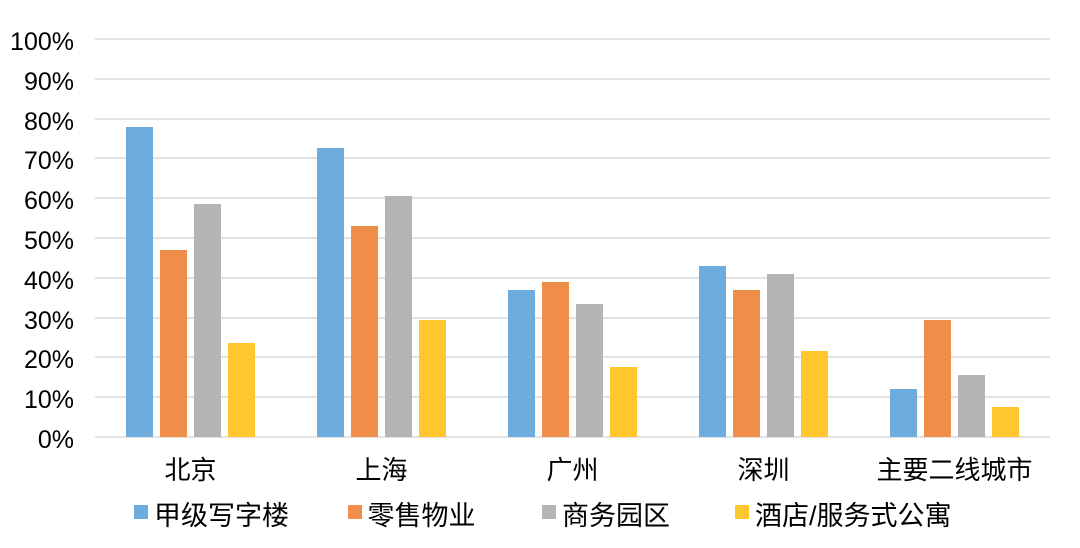 The height and width of the screenshot is (548, 1080). I want to click on bar-series1-cat5, so click(903, 413).